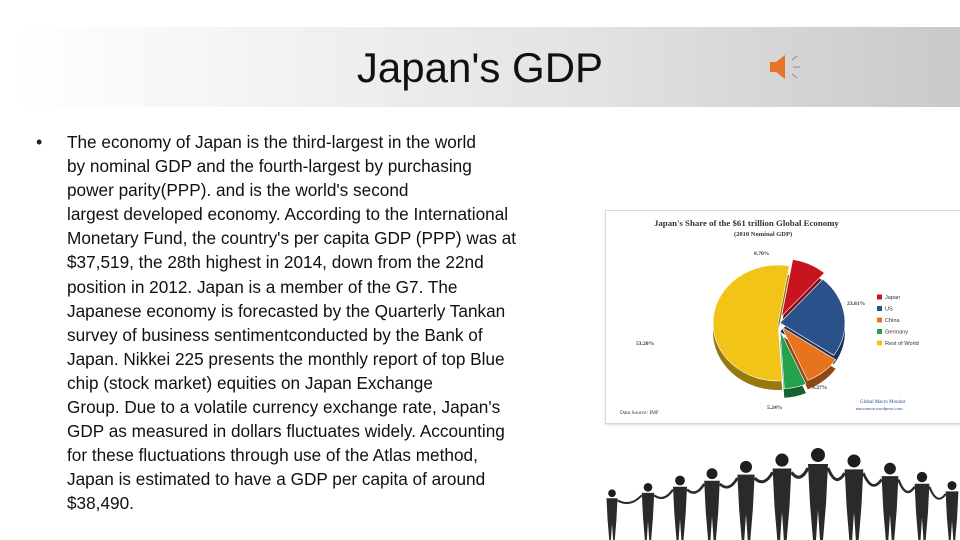 This screenshot has height=540, width=960. I want to click on pie-slice-us, so click(812, 317).